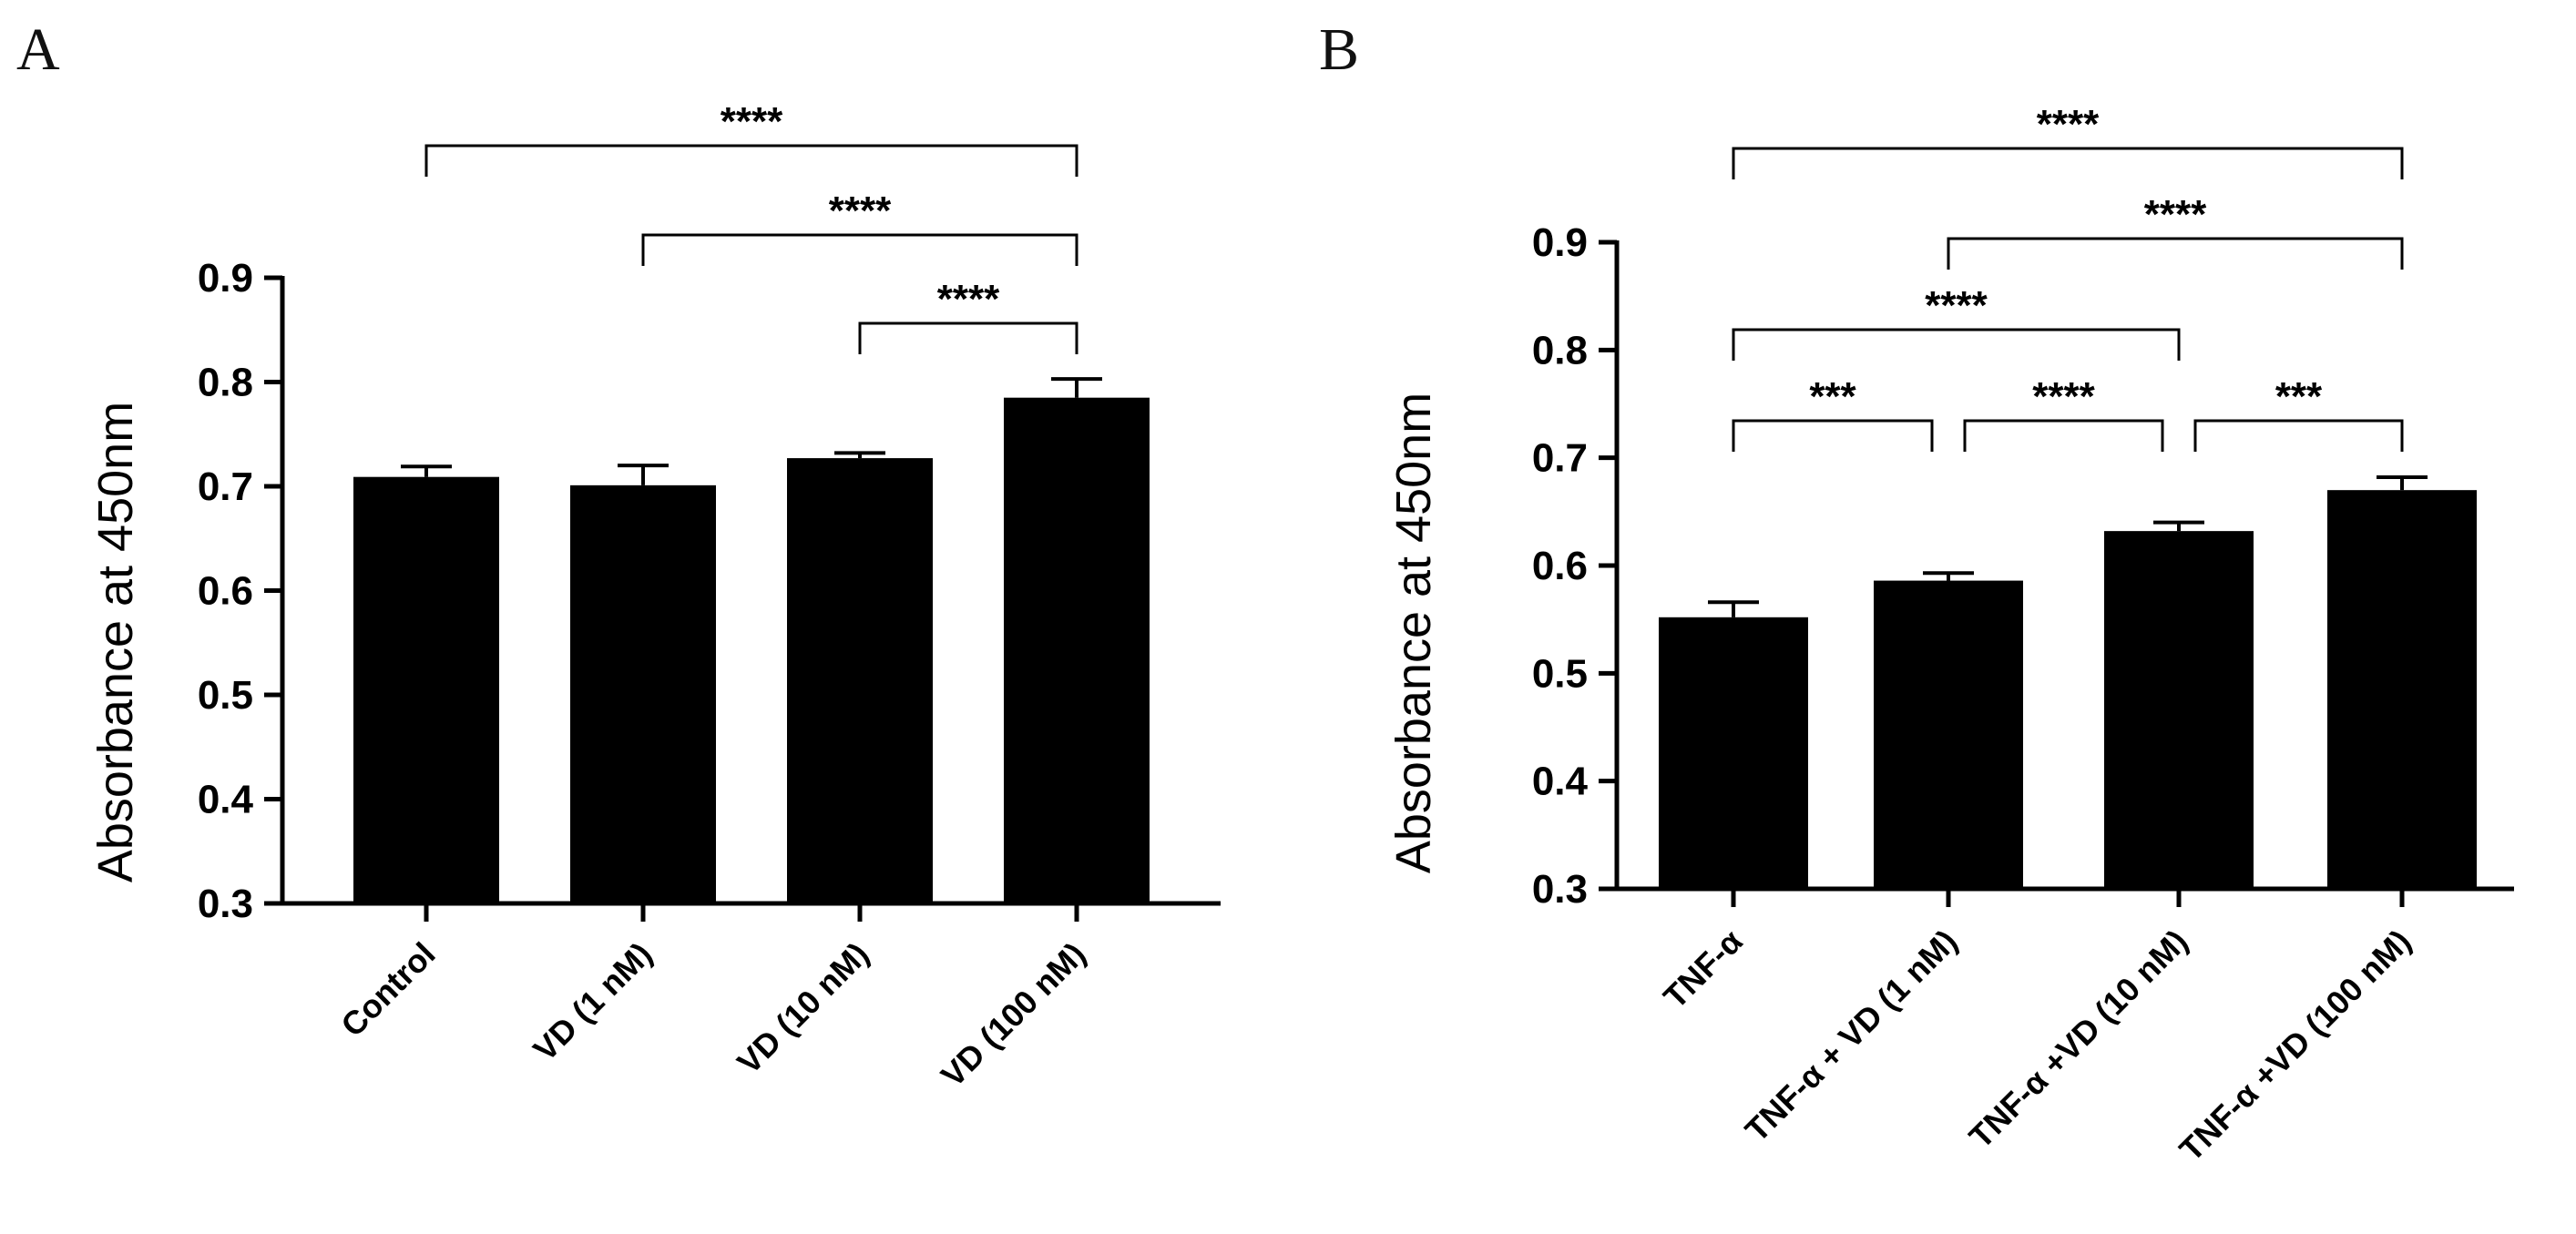 Image resolution: width=2576 pixels, height=1234 pixels. Describe the element at coordinates (1560, 566) in the screenshot. I see `y-tick-label-b: 0.6` at that location.